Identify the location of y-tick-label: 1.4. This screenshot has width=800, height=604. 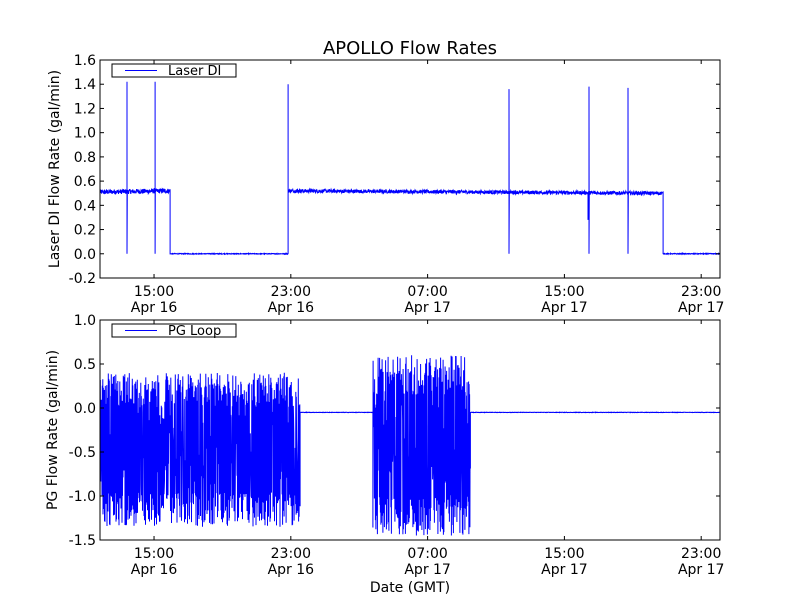
(85, 85).